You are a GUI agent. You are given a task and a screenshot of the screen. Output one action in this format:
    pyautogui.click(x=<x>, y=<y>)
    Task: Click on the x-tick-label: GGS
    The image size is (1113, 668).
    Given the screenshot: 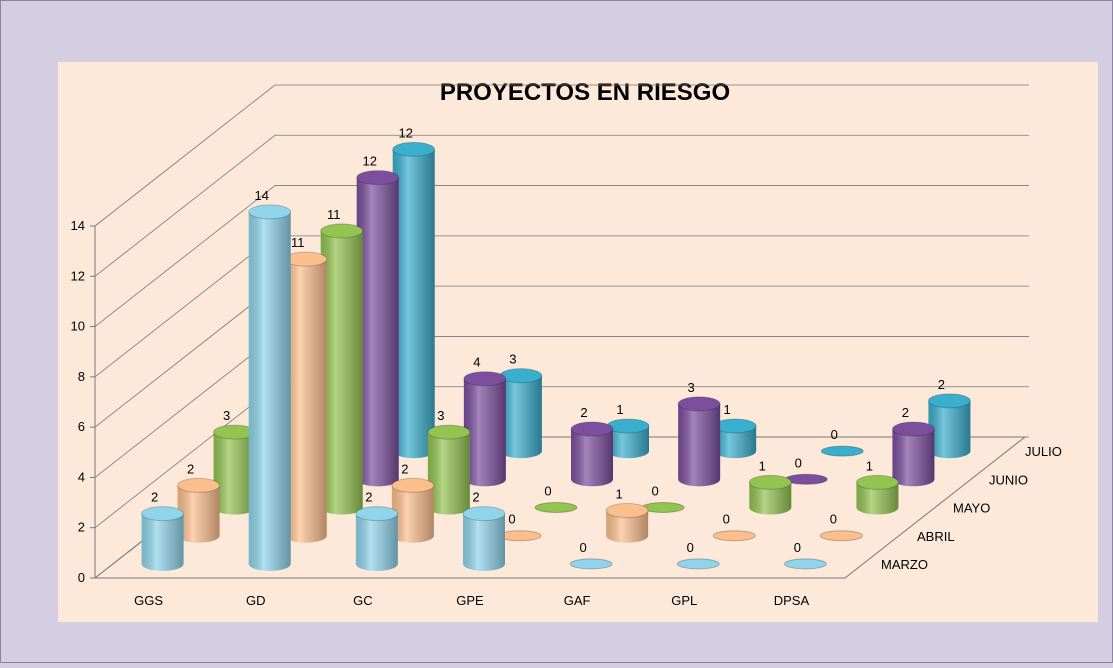 What is the action you would take?
    pyautogui.click(x=148, y=600)
    